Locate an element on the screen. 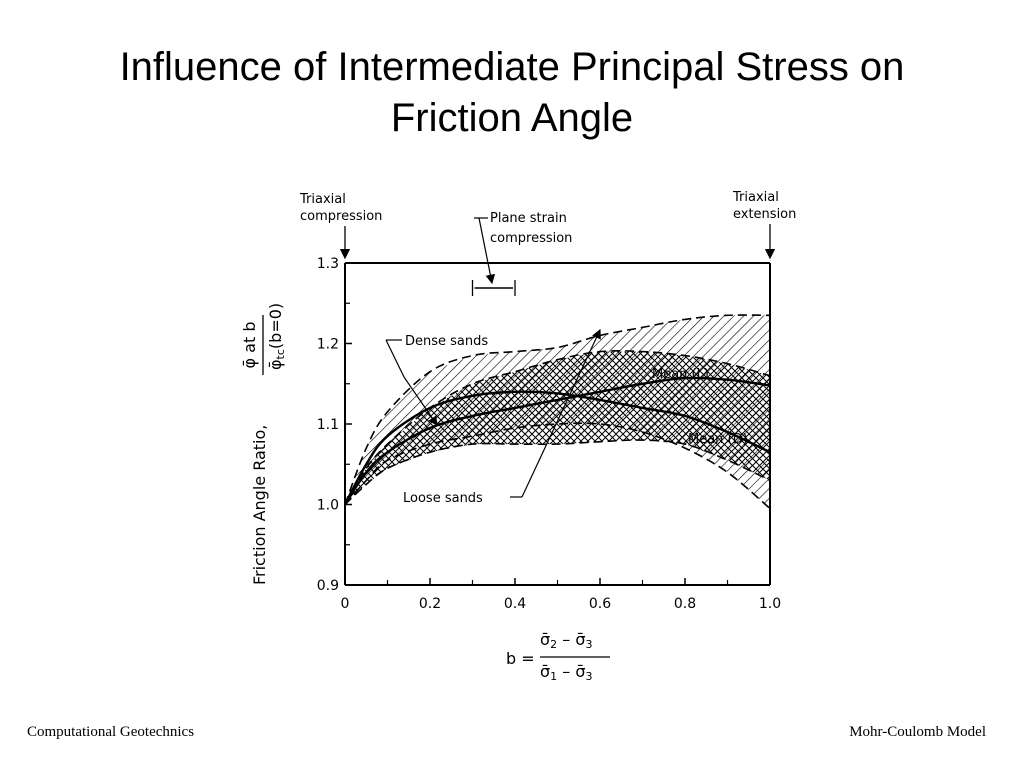  x-tick-label-1-0: 1.0 is located at coordinates (770, 604).